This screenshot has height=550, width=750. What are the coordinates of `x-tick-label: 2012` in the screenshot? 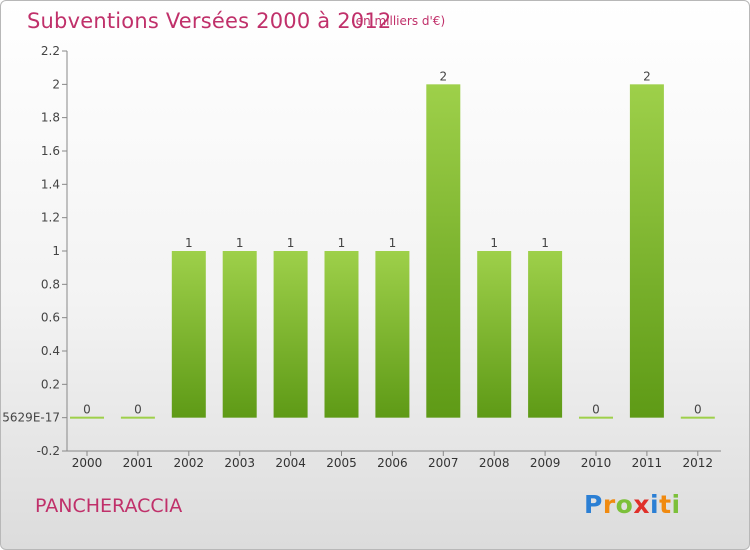 It's located at (698, 463).